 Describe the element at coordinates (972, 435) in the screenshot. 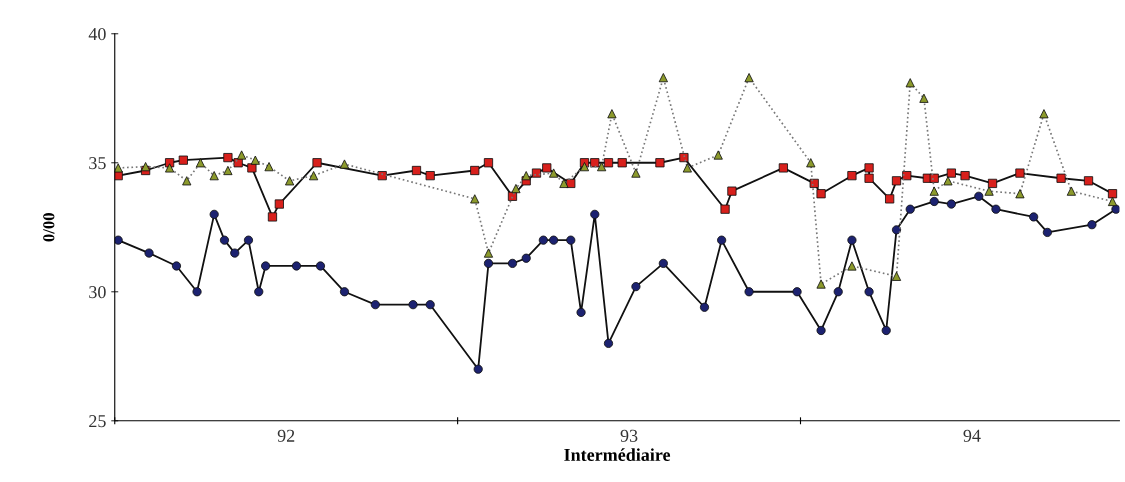

I see `x-tick-label: 94` at that location.